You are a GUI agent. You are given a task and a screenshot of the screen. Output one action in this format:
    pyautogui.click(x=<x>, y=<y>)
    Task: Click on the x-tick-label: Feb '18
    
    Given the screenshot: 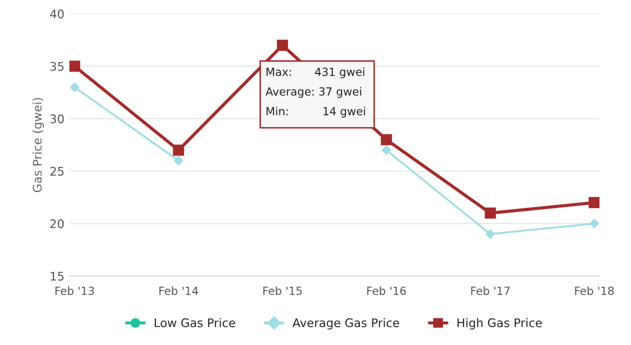 What is the action you would take?
    pyautogui.click(x=594, y=291)
    